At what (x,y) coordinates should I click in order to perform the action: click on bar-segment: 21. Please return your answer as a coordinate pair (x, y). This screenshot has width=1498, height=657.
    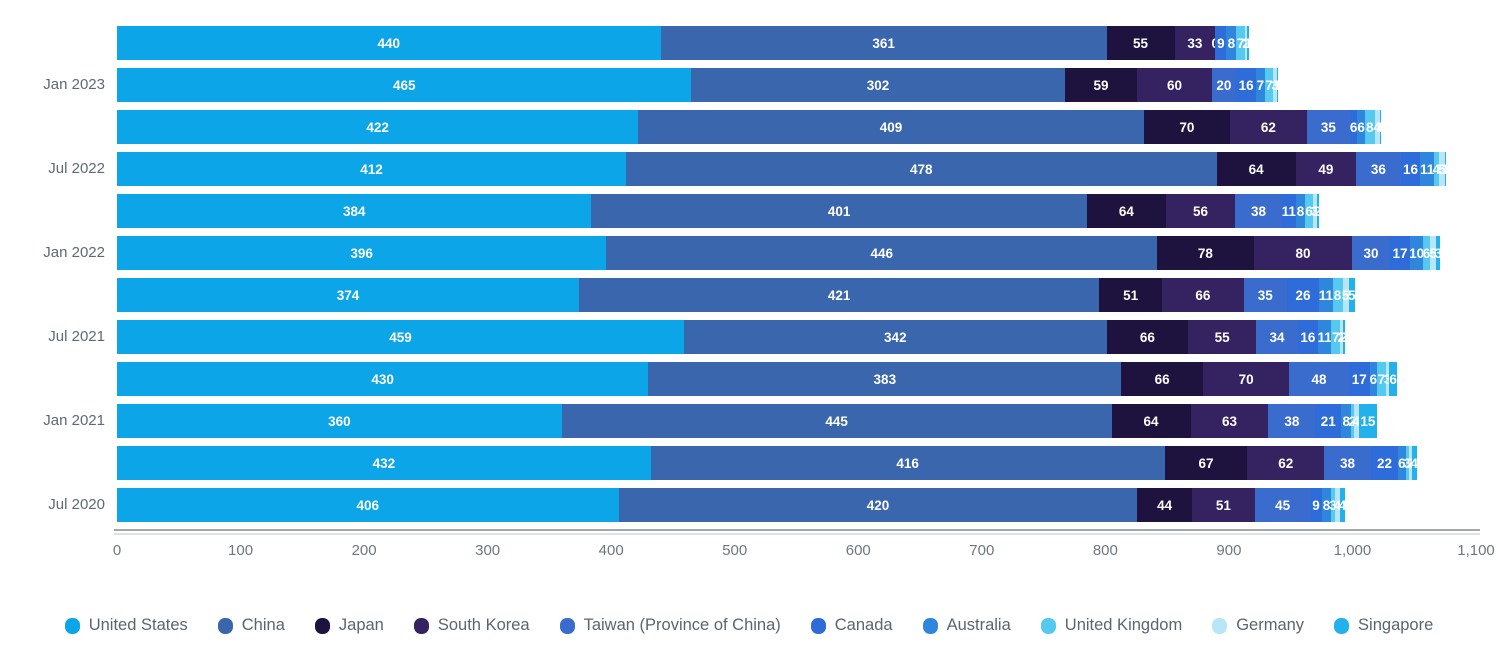
    Looking at the image, I should click on (1328, 421).